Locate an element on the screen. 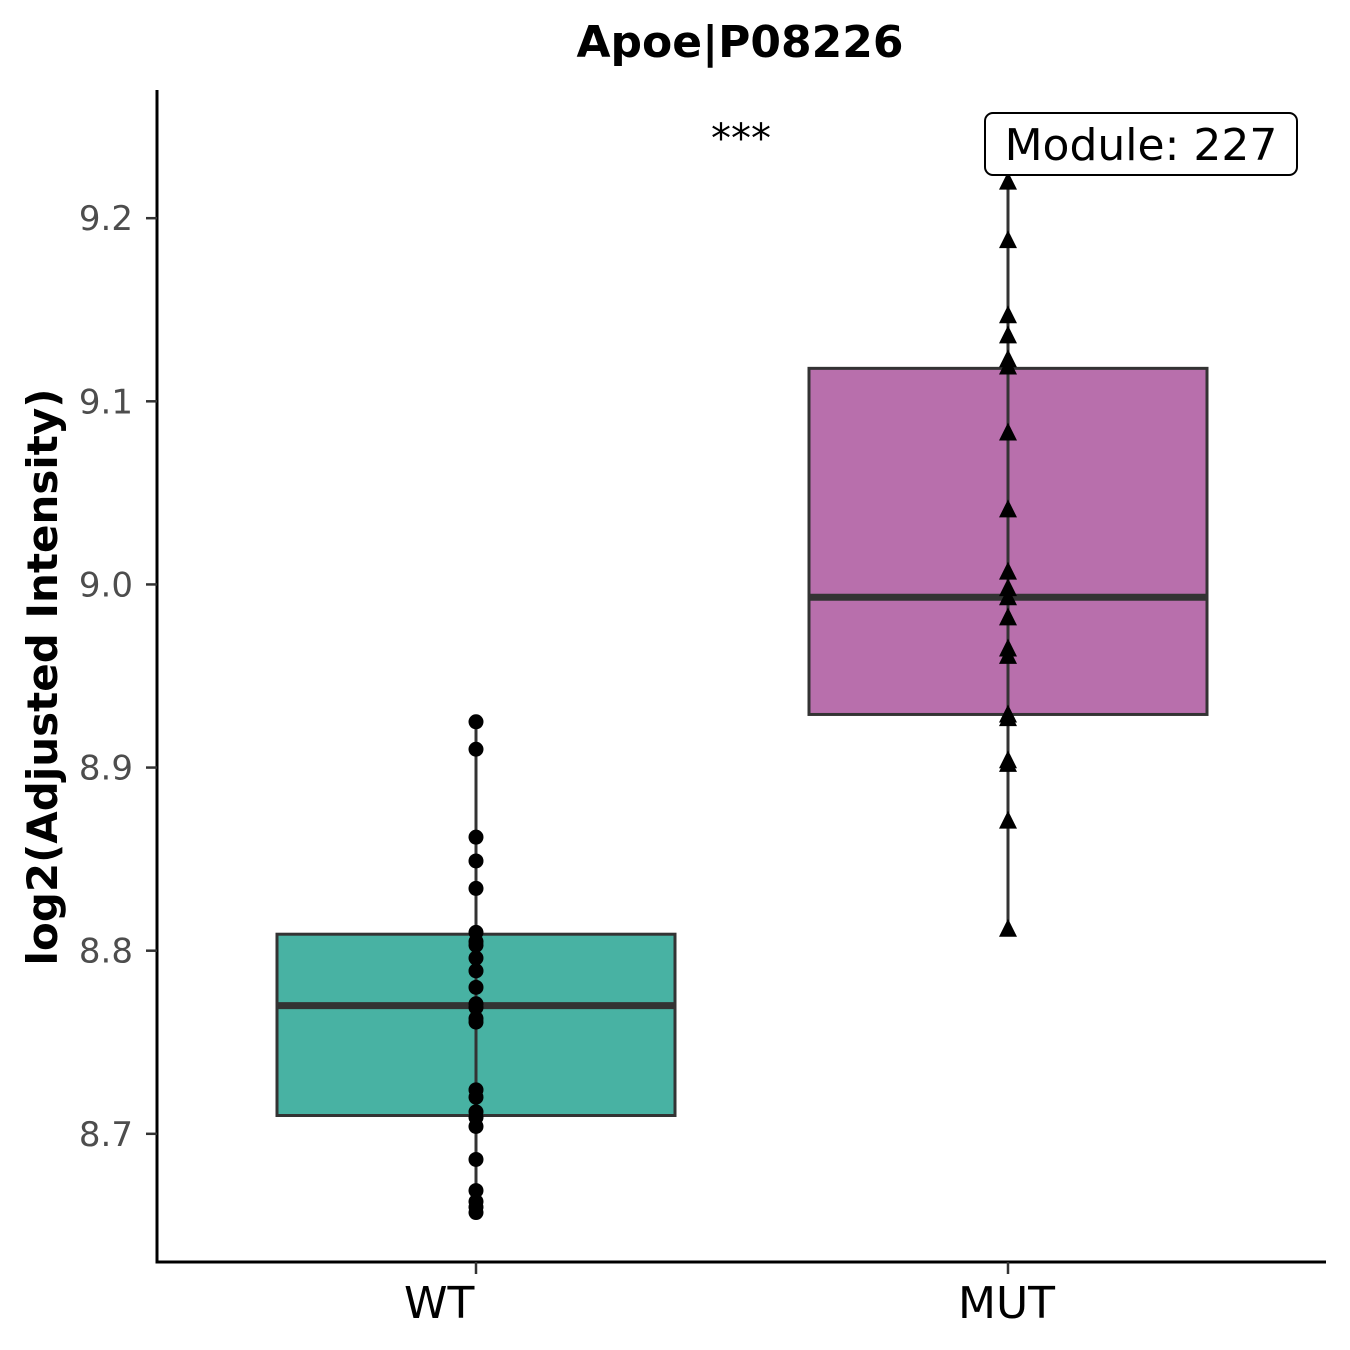  y-axis-label: log2(Adjusted Intensity) is located at coordinates (42, 677).